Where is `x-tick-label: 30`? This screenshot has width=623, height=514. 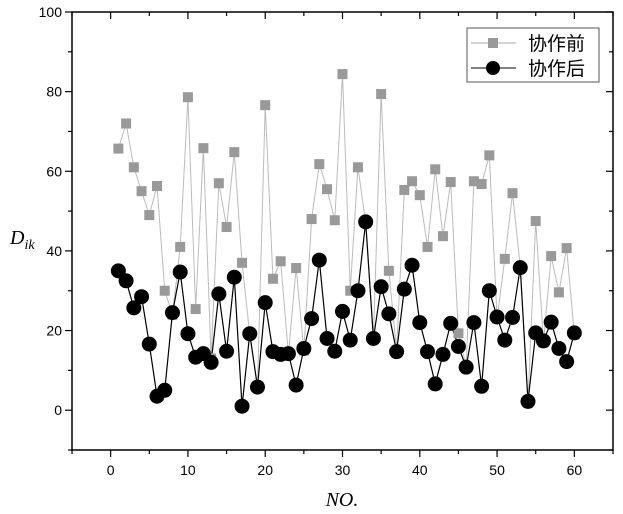 x-tick-label: 30 is located at coordinates (343, 470).